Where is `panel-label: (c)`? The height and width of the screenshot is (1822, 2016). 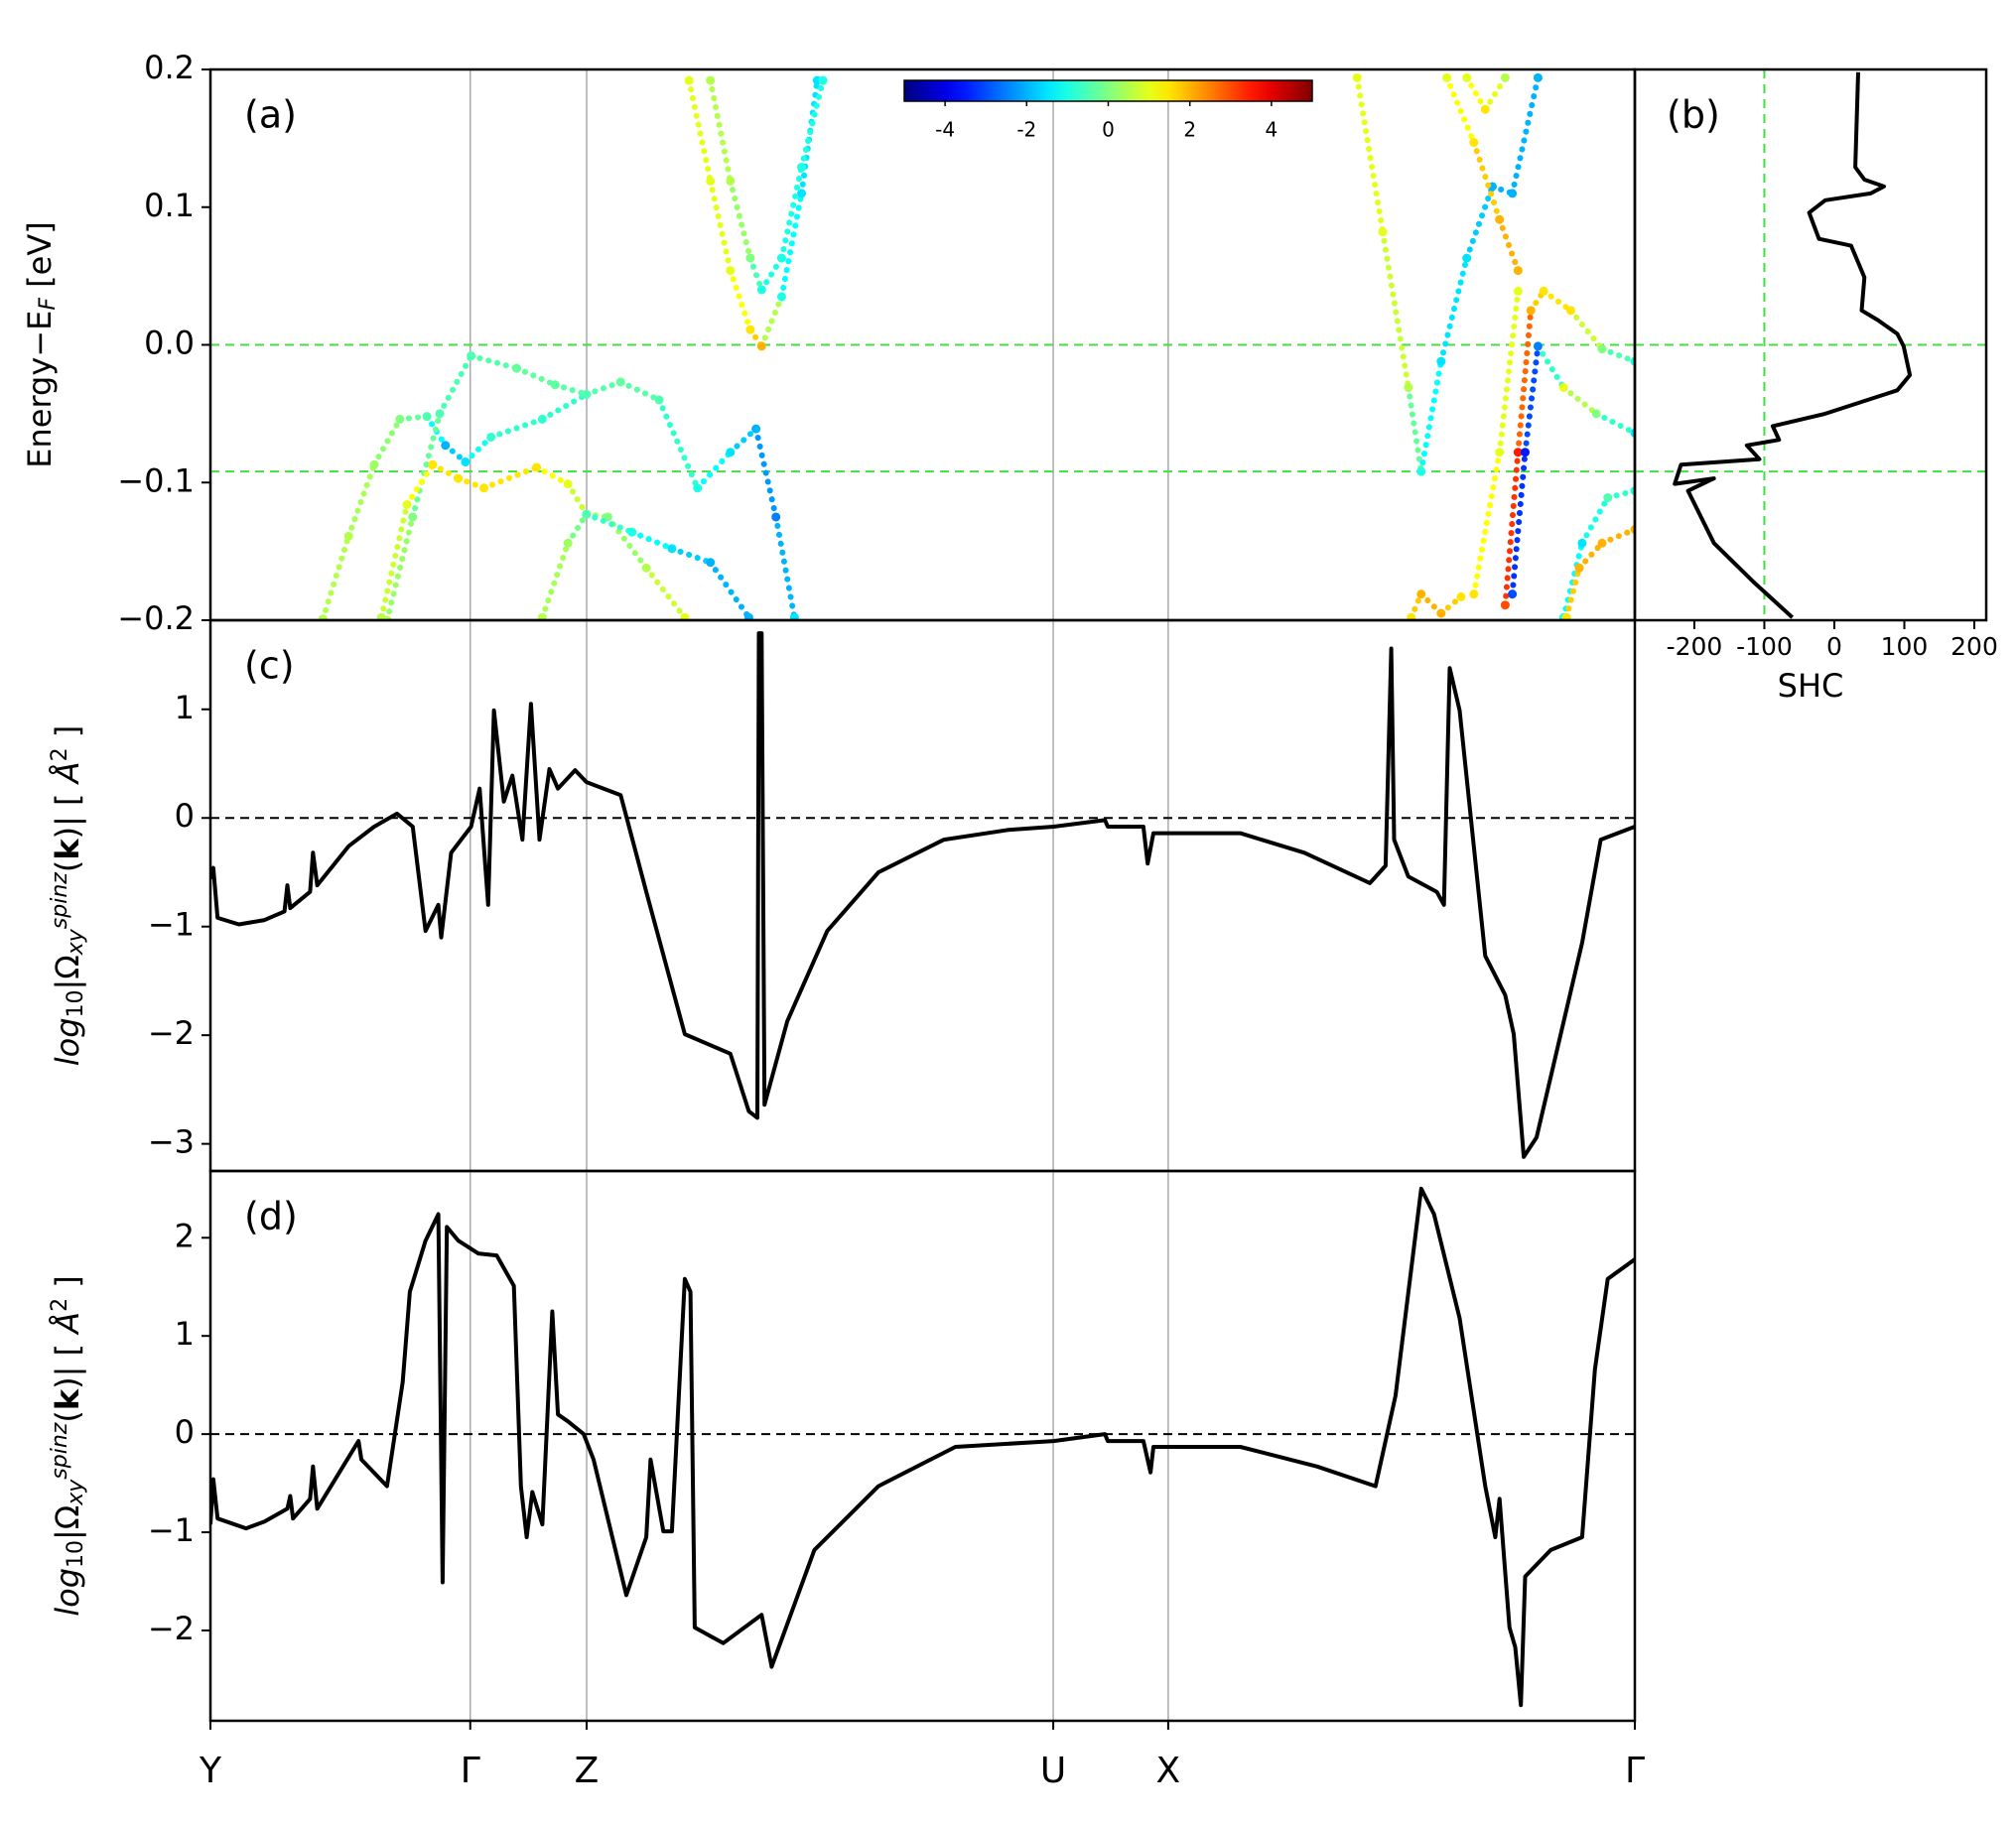
panel-label: (c) is located at coordinates (270, 666).